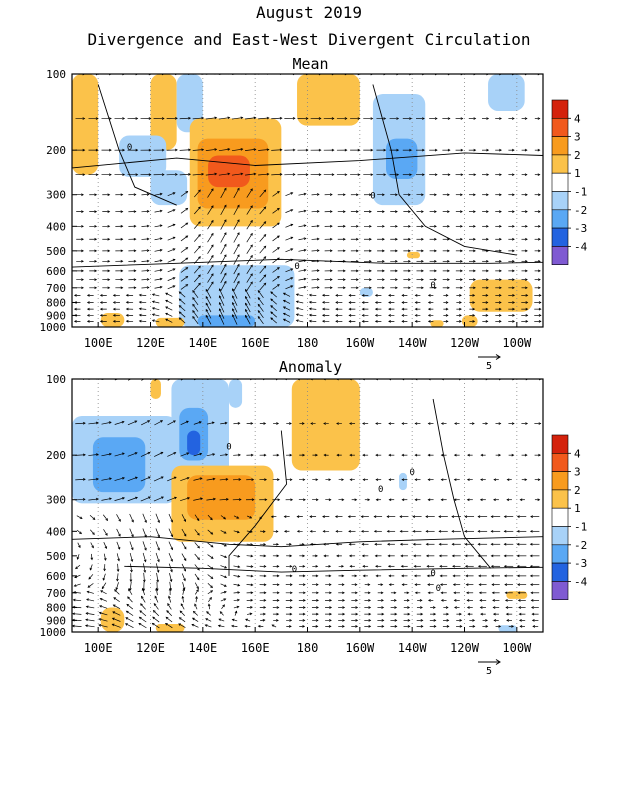 This screenshot has height=800, width=618. What do you see at coordinates (150, 648) in the screenshot?
I see `x-tick-label: 120E` at bounding box center [150, 648].